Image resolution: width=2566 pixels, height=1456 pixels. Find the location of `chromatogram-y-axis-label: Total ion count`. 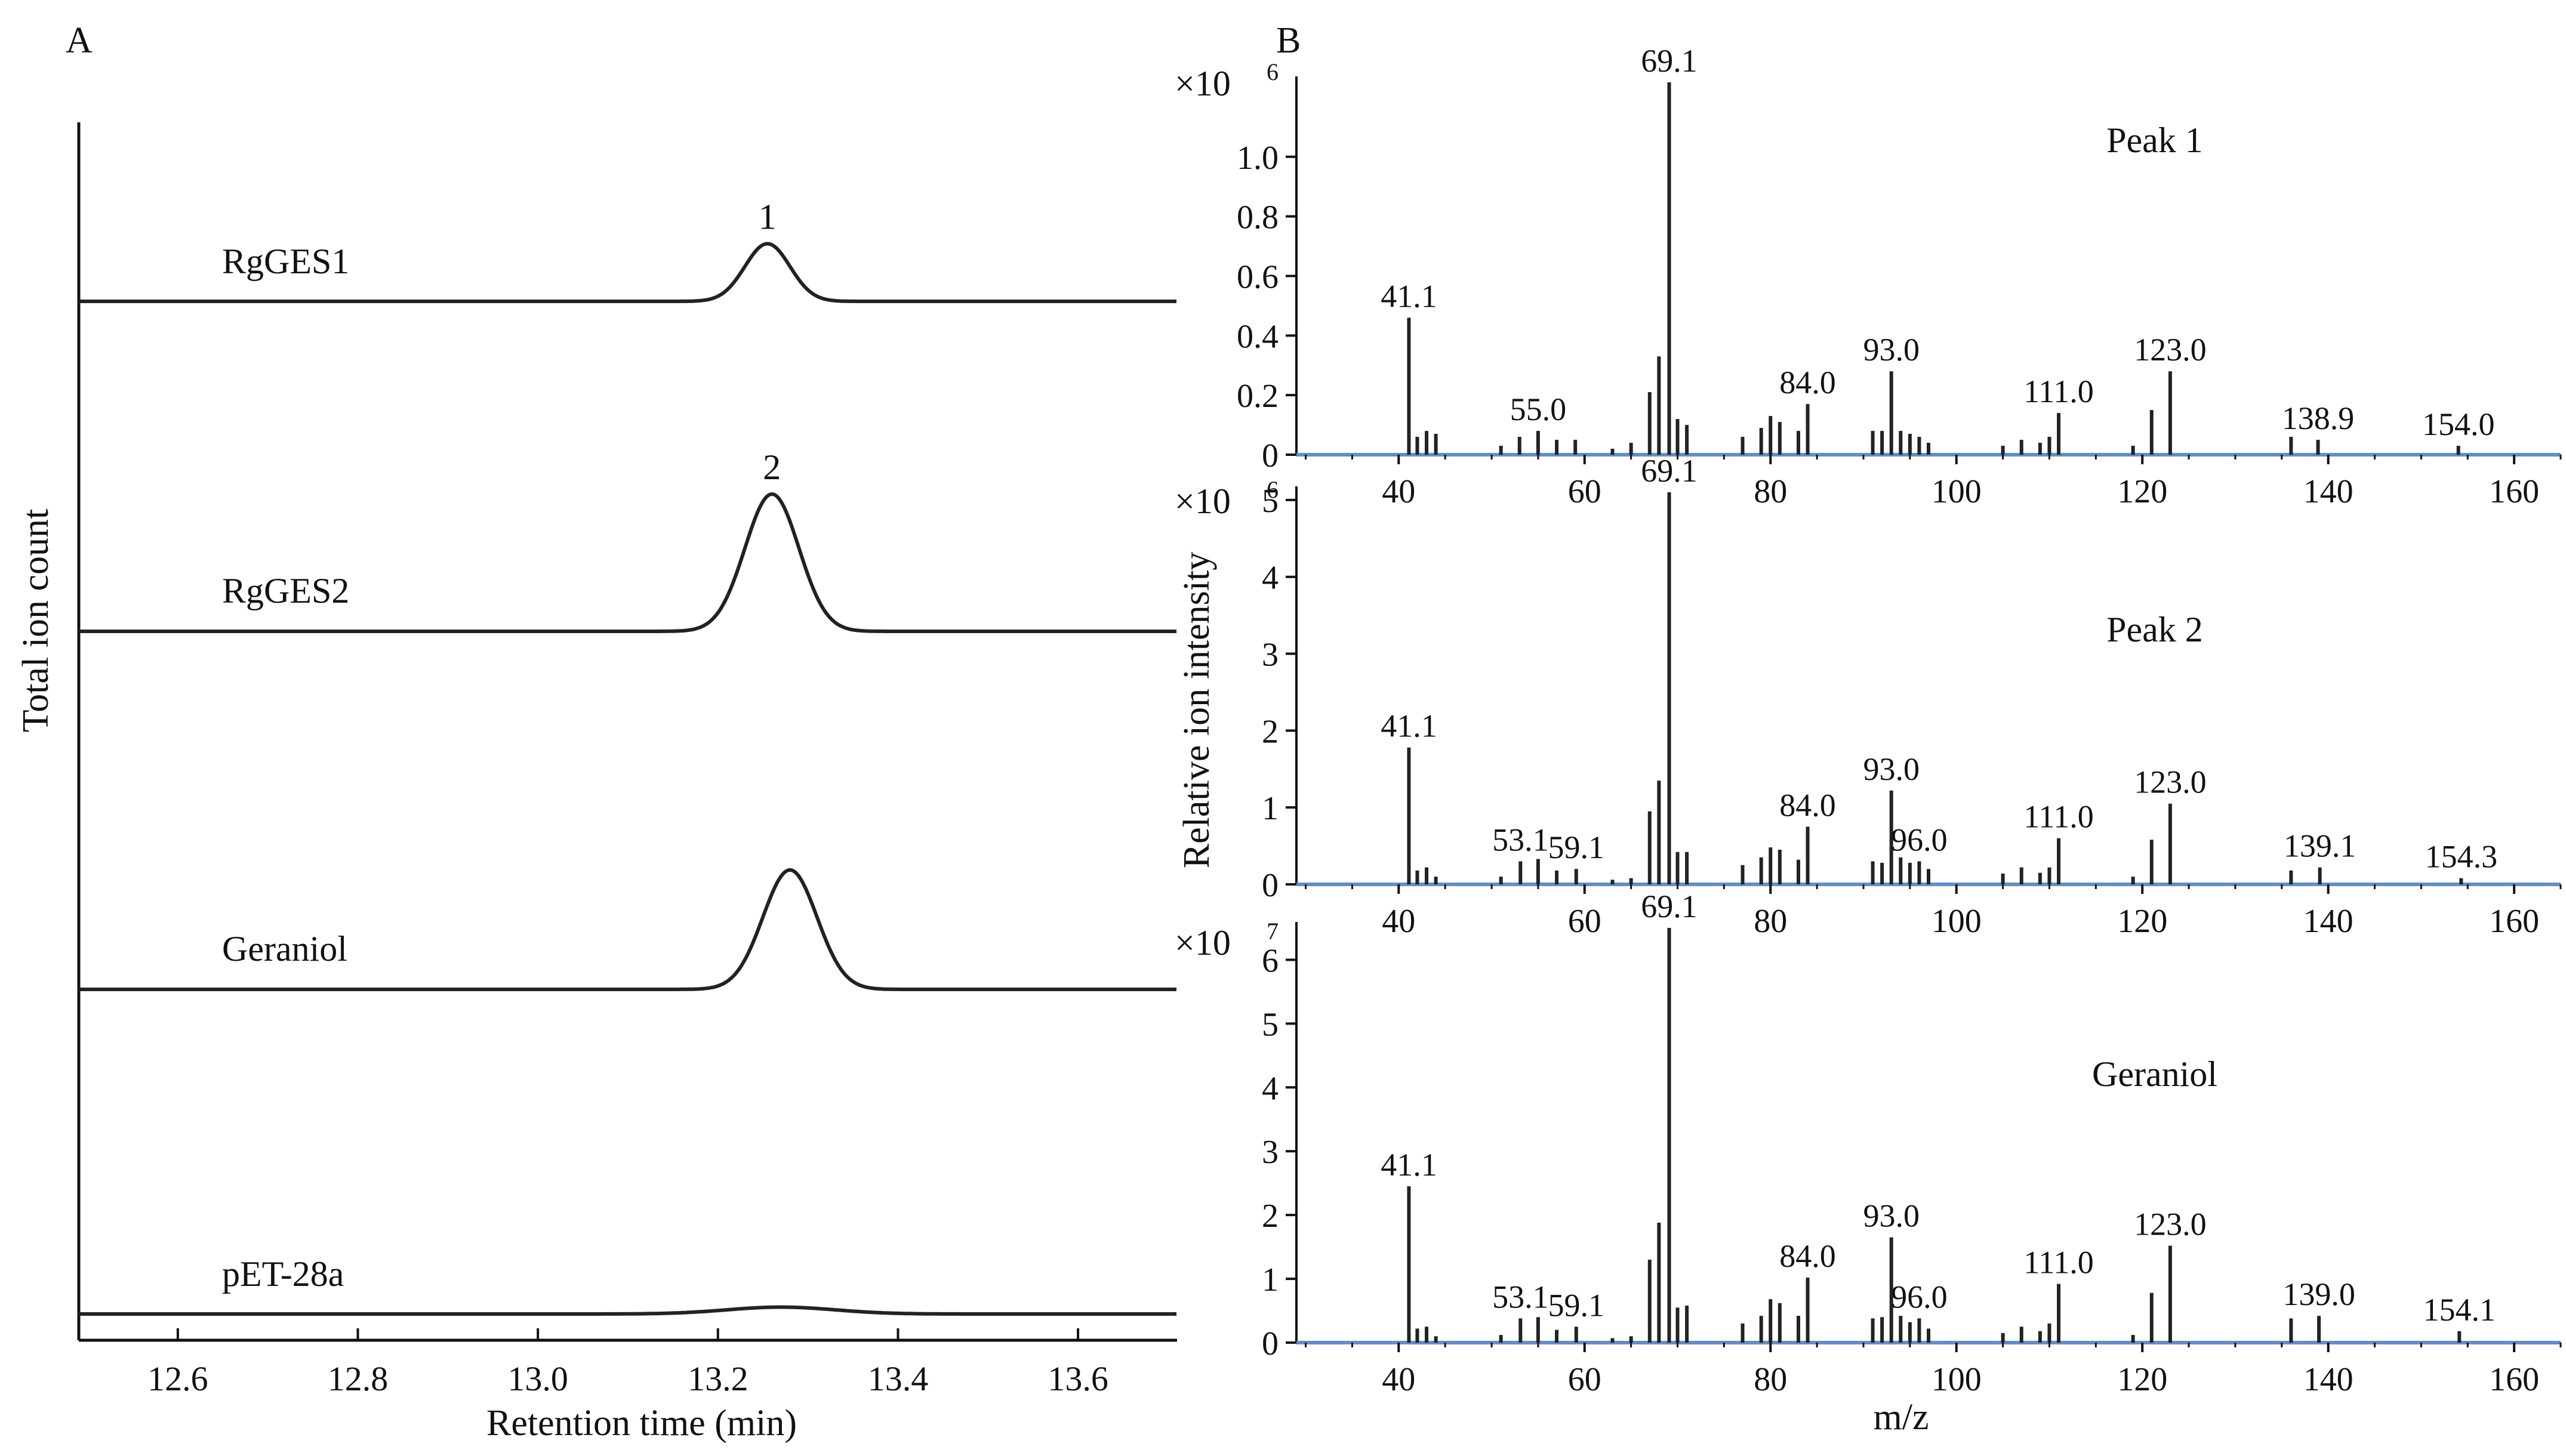

chromatogram-y-axis-label: Total ion count is located at coordinates (36, 620).